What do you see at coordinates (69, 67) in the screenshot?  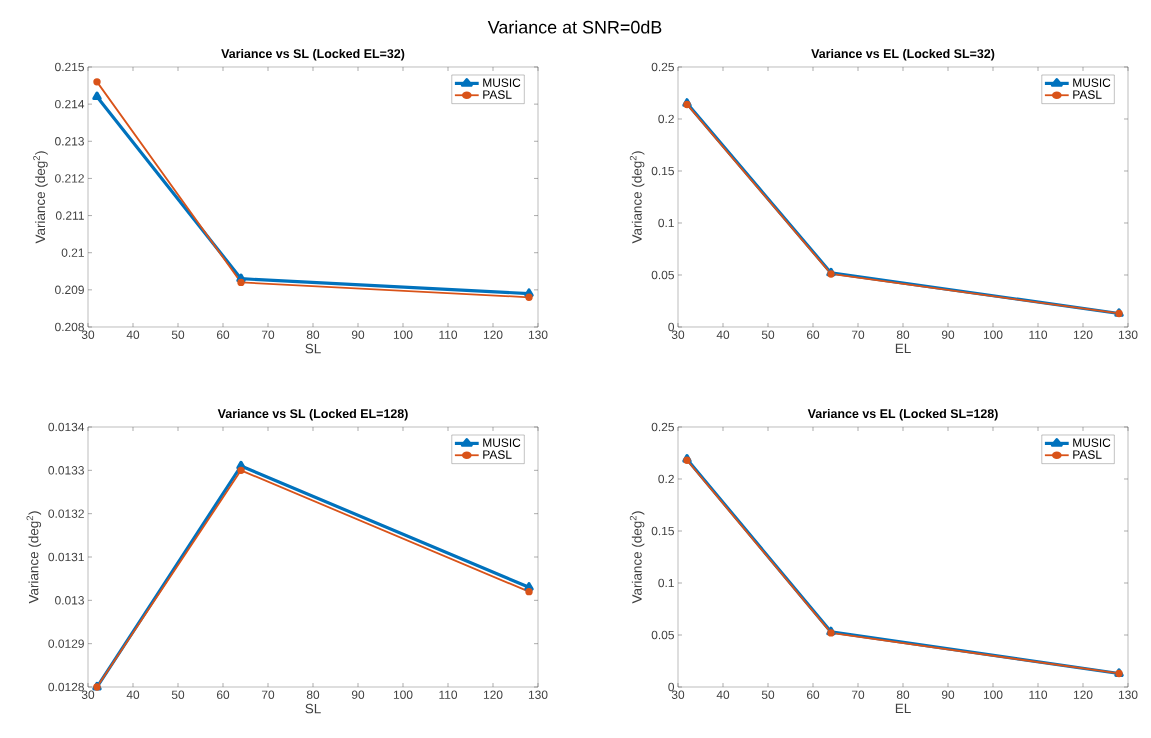 I see `y-tick-label: 0.215` at bounding box center [69, 67].